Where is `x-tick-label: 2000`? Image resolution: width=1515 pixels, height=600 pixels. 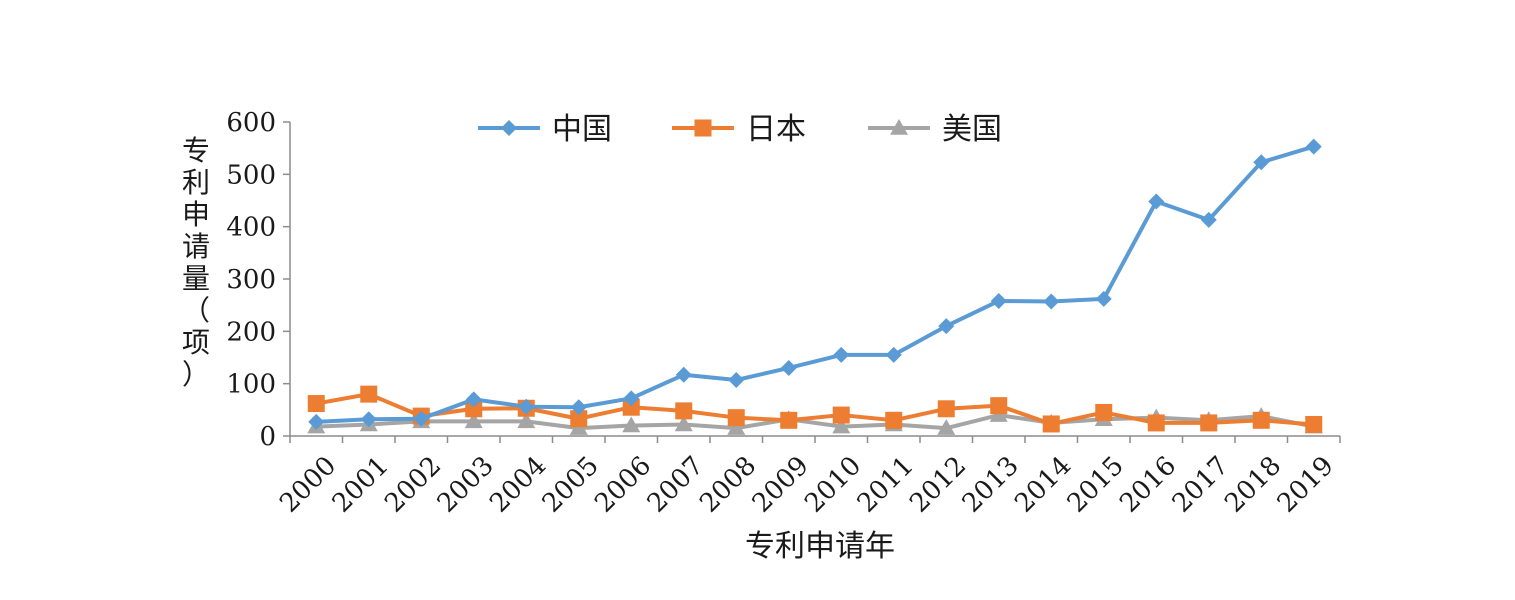 x-tick-label: 2000 is located at coordinates (308, 485).